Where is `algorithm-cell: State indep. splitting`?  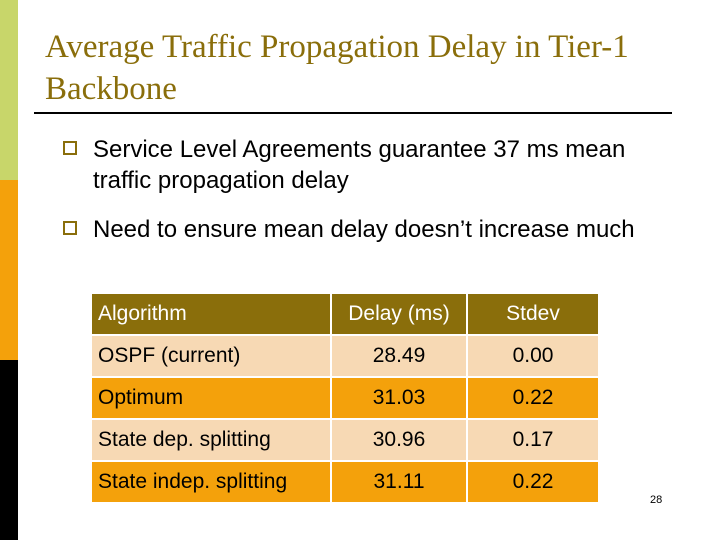 algorithm-cell: State indep. splitting is located at coordinates (211, 482).